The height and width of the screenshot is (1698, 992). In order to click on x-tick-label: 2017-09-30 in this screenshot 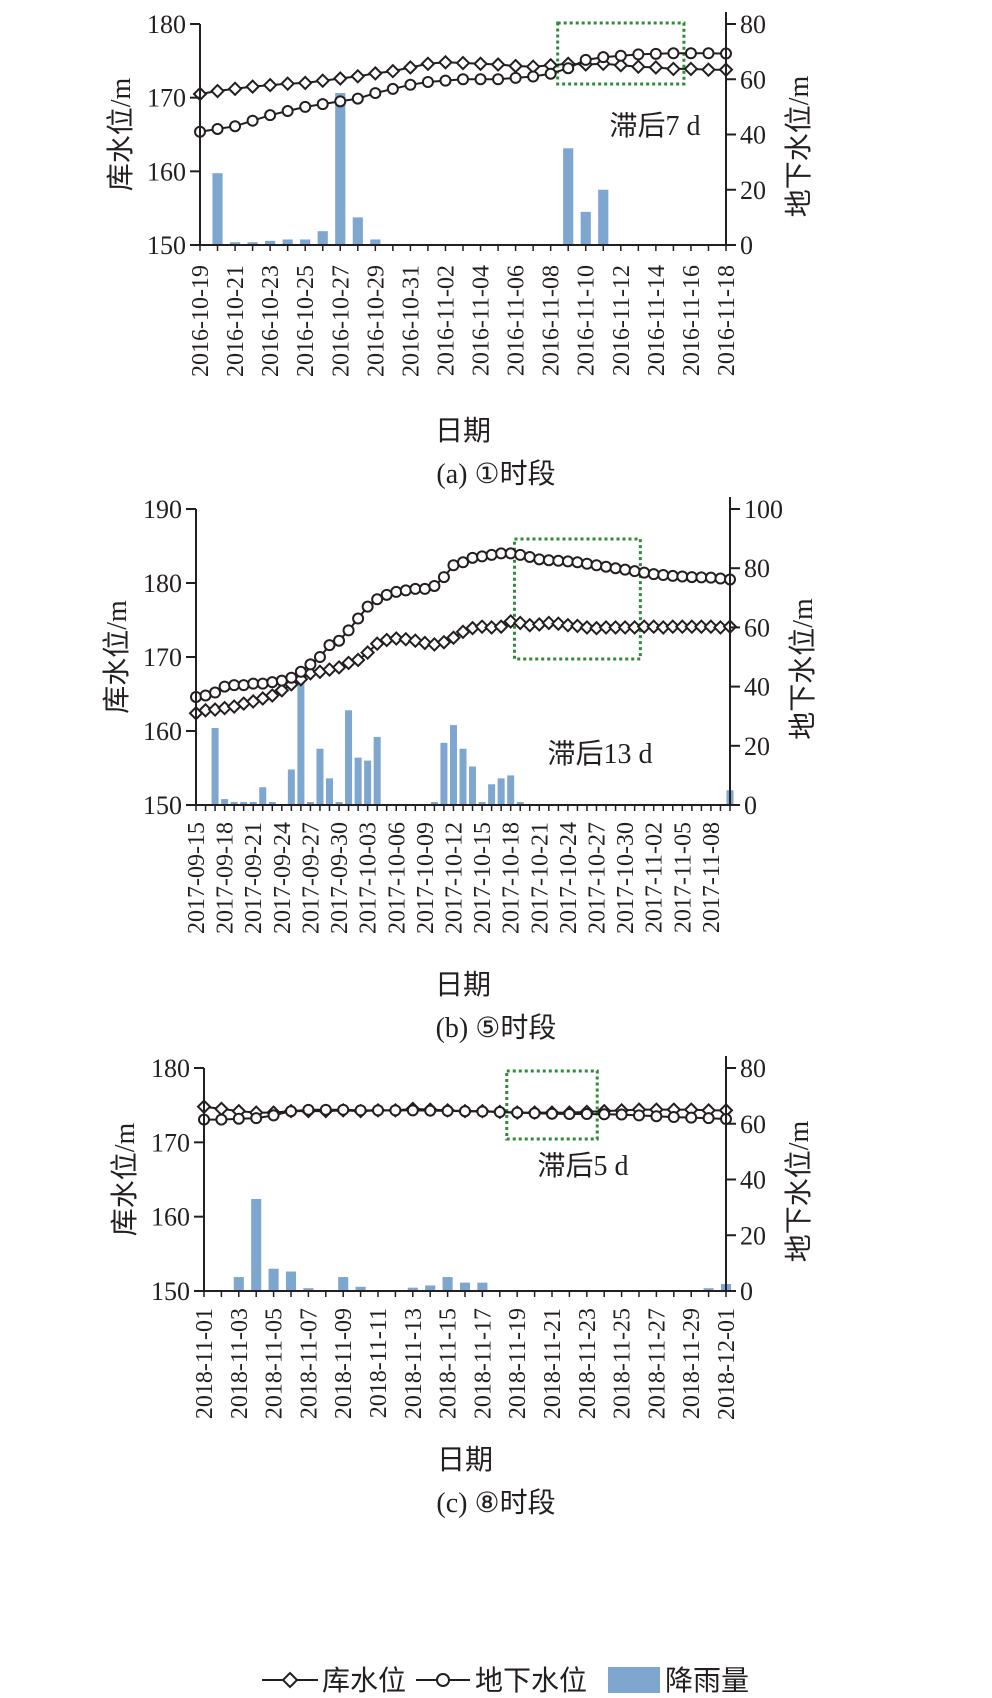, I will do `click(340, 878)`.